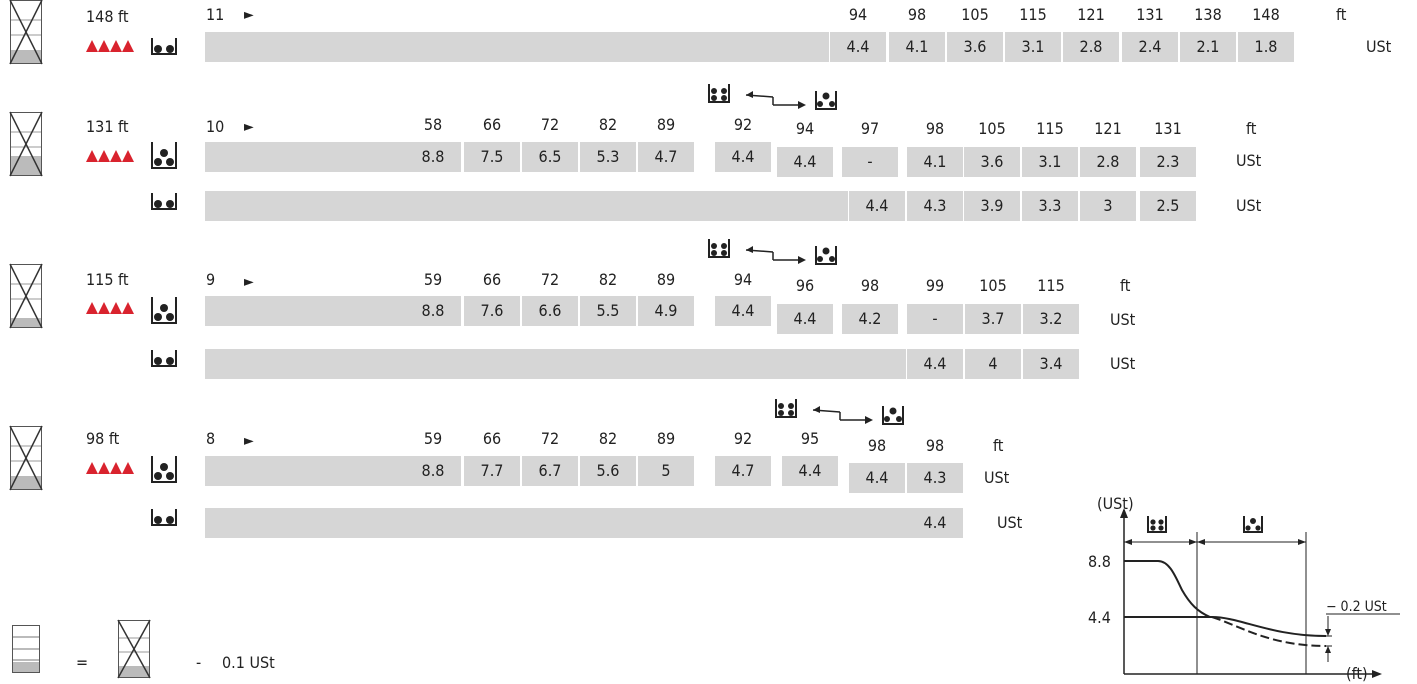 The image size is (1417, 684). I want to click on table-header: 105, so click(993, 285).